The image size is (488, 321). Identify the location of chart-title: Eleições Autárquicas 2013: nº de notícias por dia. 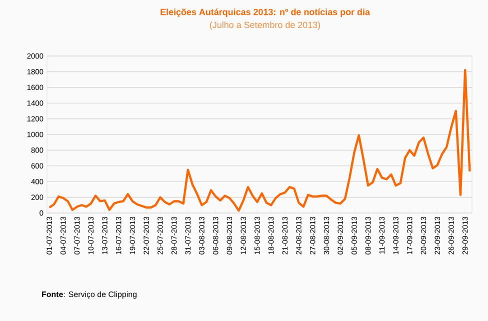
(265, 12).